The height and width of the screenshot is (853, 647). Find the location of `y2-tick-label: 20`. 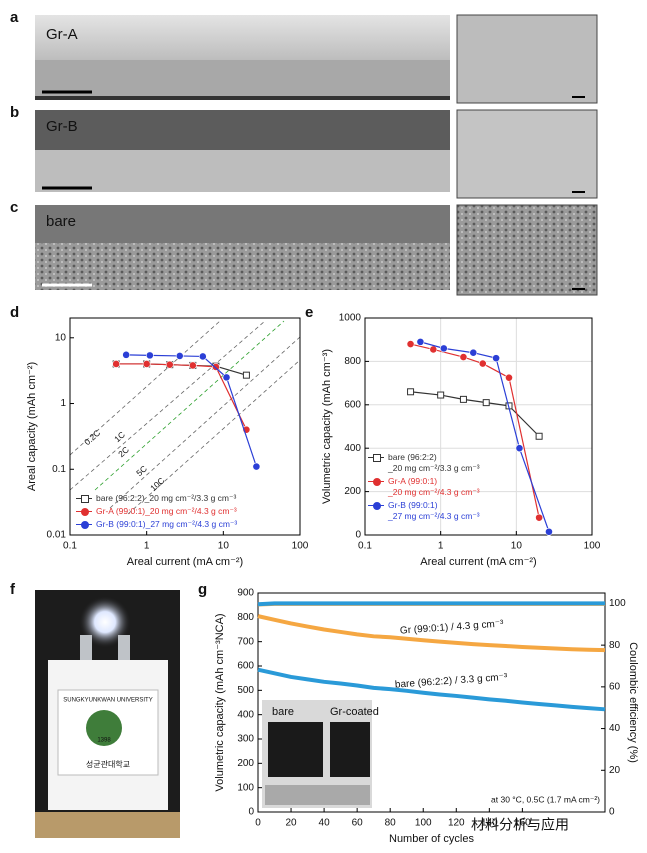

y2-tick-label: 20 is located at coordinates (615, 770).